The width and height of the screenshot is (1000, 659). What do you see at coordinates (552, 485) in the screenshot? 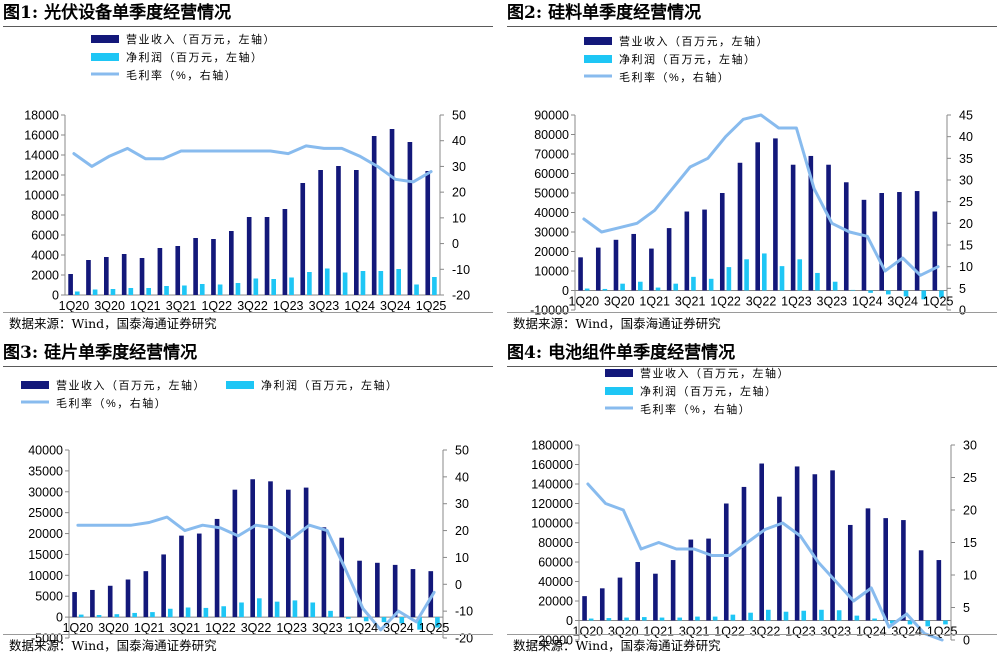
I see `left-axis-tick-label: 140000` at bounding box center [552, 485].